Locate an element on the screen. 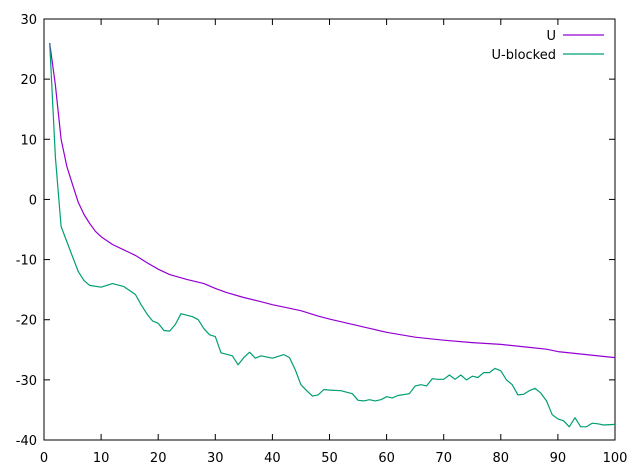 The image size is (640, 476). x-tick-label: 40 is located at coordinates (272, 458).